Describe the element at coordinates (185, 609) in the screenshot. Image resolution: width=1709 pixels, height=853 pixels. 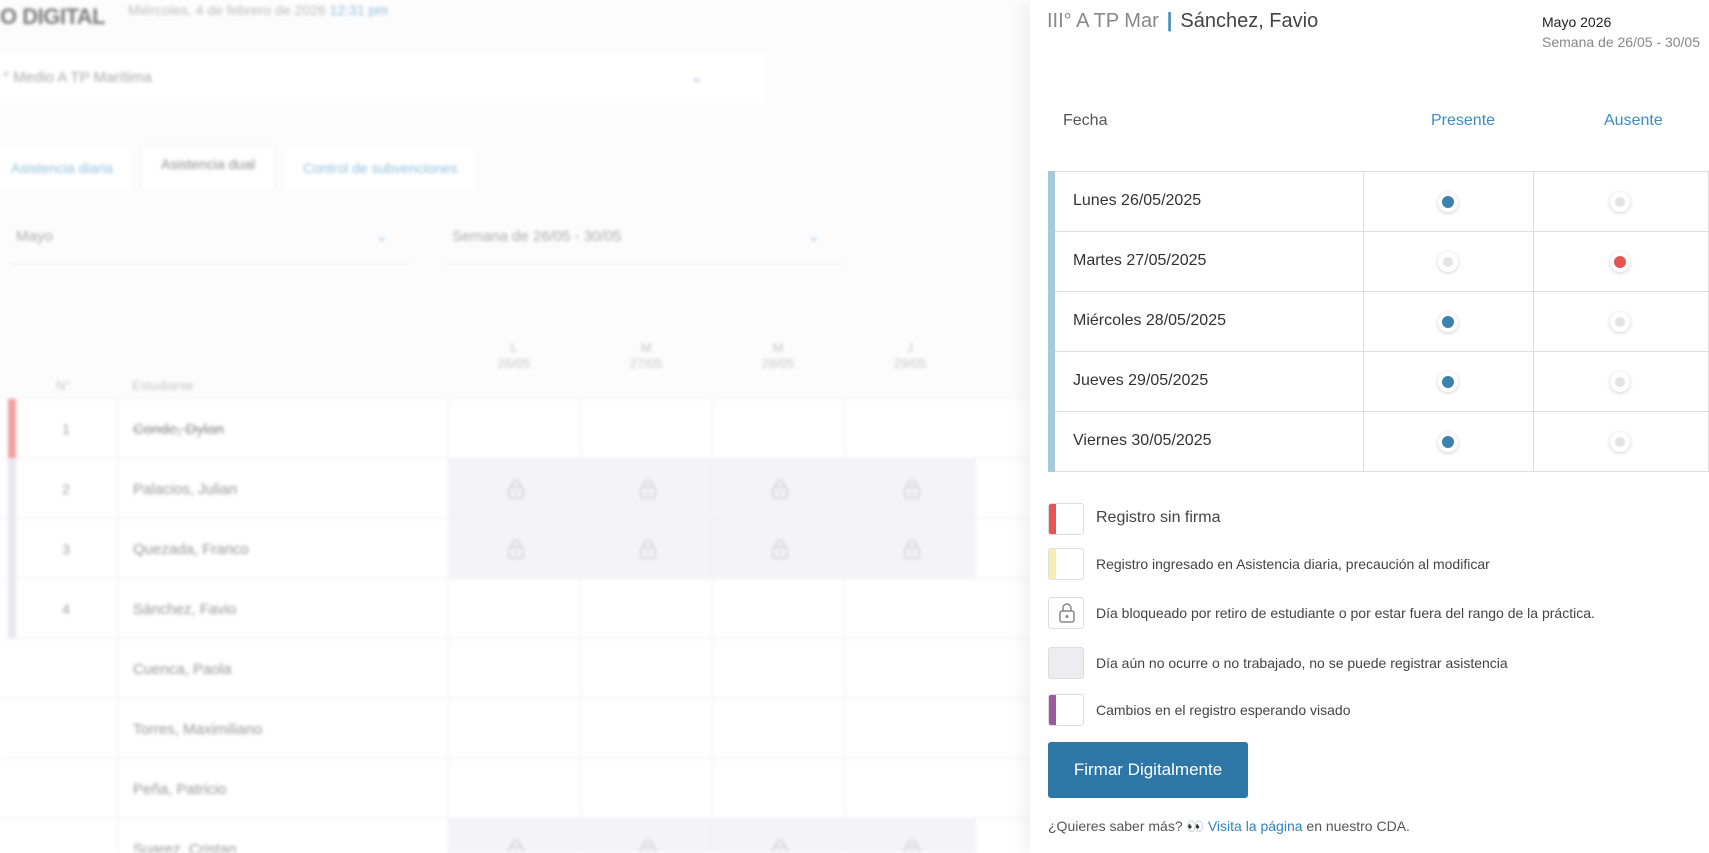
I see `student-name: Sánchez, Favio` at that location.